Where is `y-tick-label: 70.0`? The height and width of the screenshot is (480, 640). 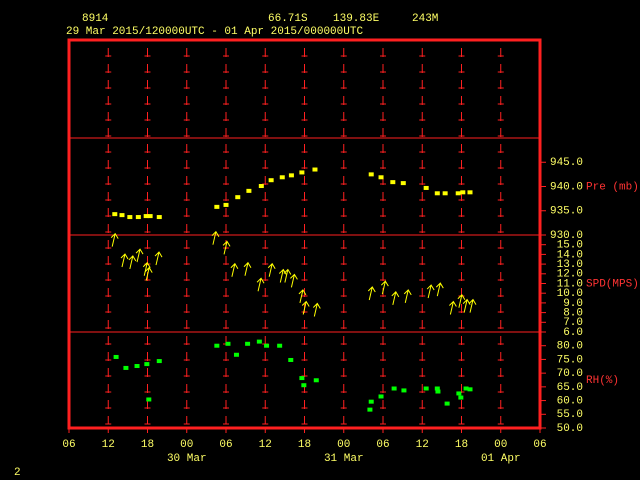
y-tick-label: 70.0 is located at coordinates (570, 374).